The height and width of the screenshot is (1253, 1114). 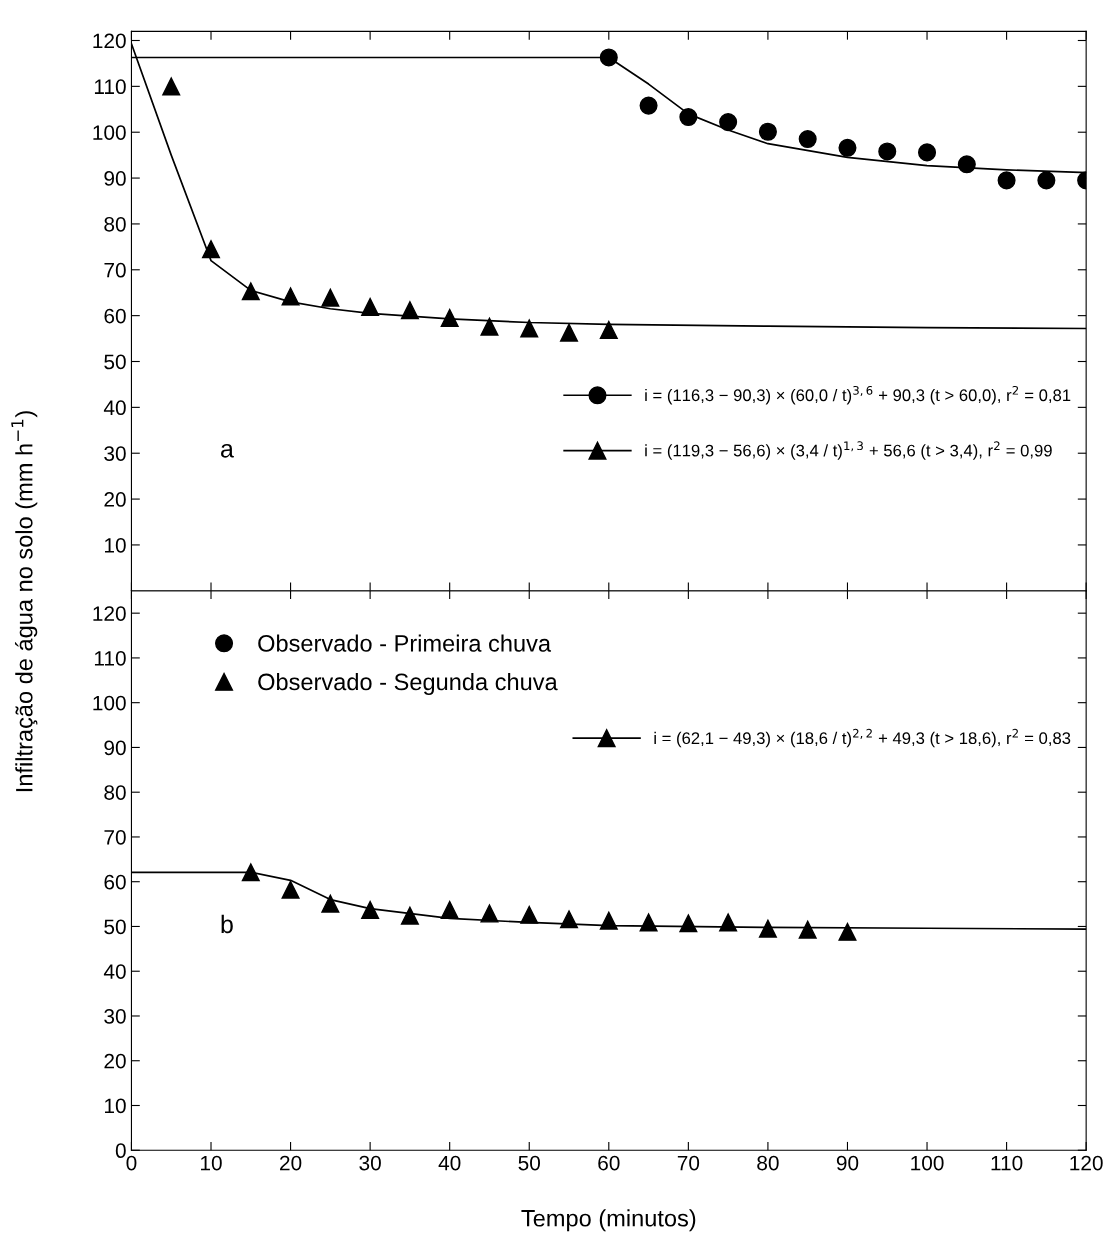 What do you see at coordinates (688, 1163) in the screenshot?
I see `x-tick-label: 70` at bounding box center [688, 1163].